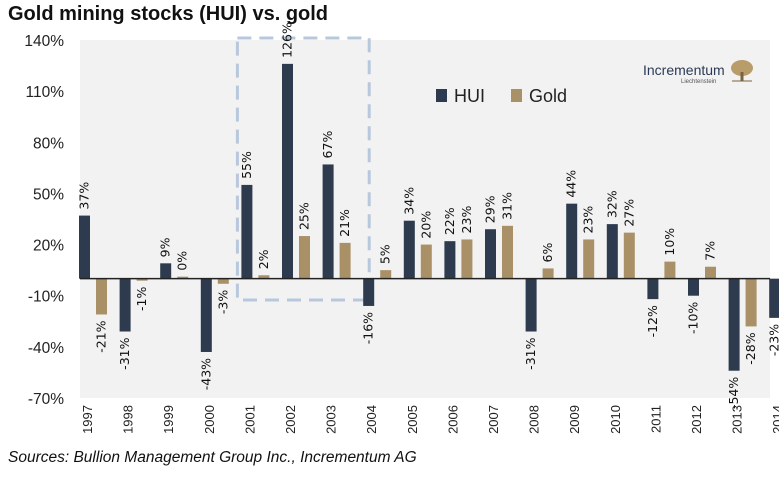 The width and height of the screenshot is (779, 477). What do you see at coordinates (141, 299) in the screenshot?
I see `data-label-gold-1998: -1%` at bounding box center [141, 299].